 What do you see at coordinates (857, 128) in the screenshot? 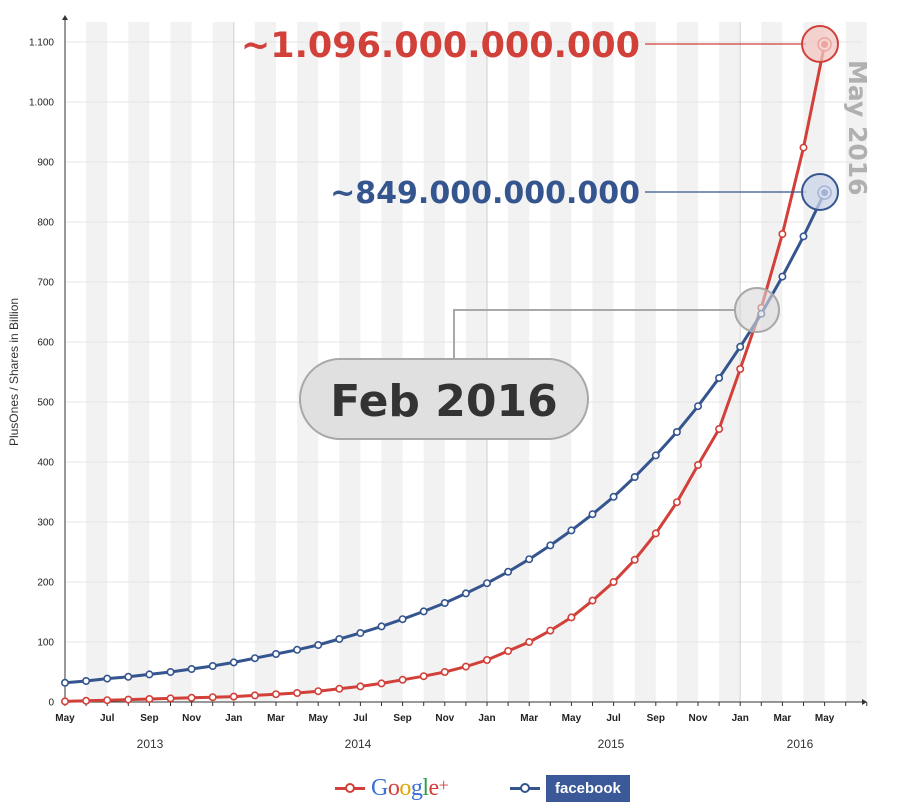
I see `may-2016-label: May 2016` at bounding box center [857, 128].